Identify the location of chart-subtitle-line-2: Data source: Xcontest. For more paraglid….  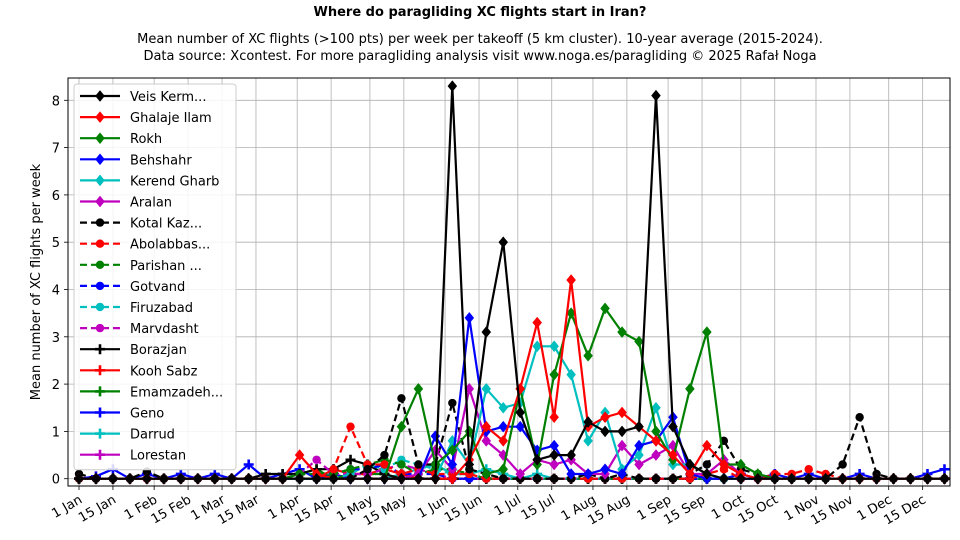
(479, 56).